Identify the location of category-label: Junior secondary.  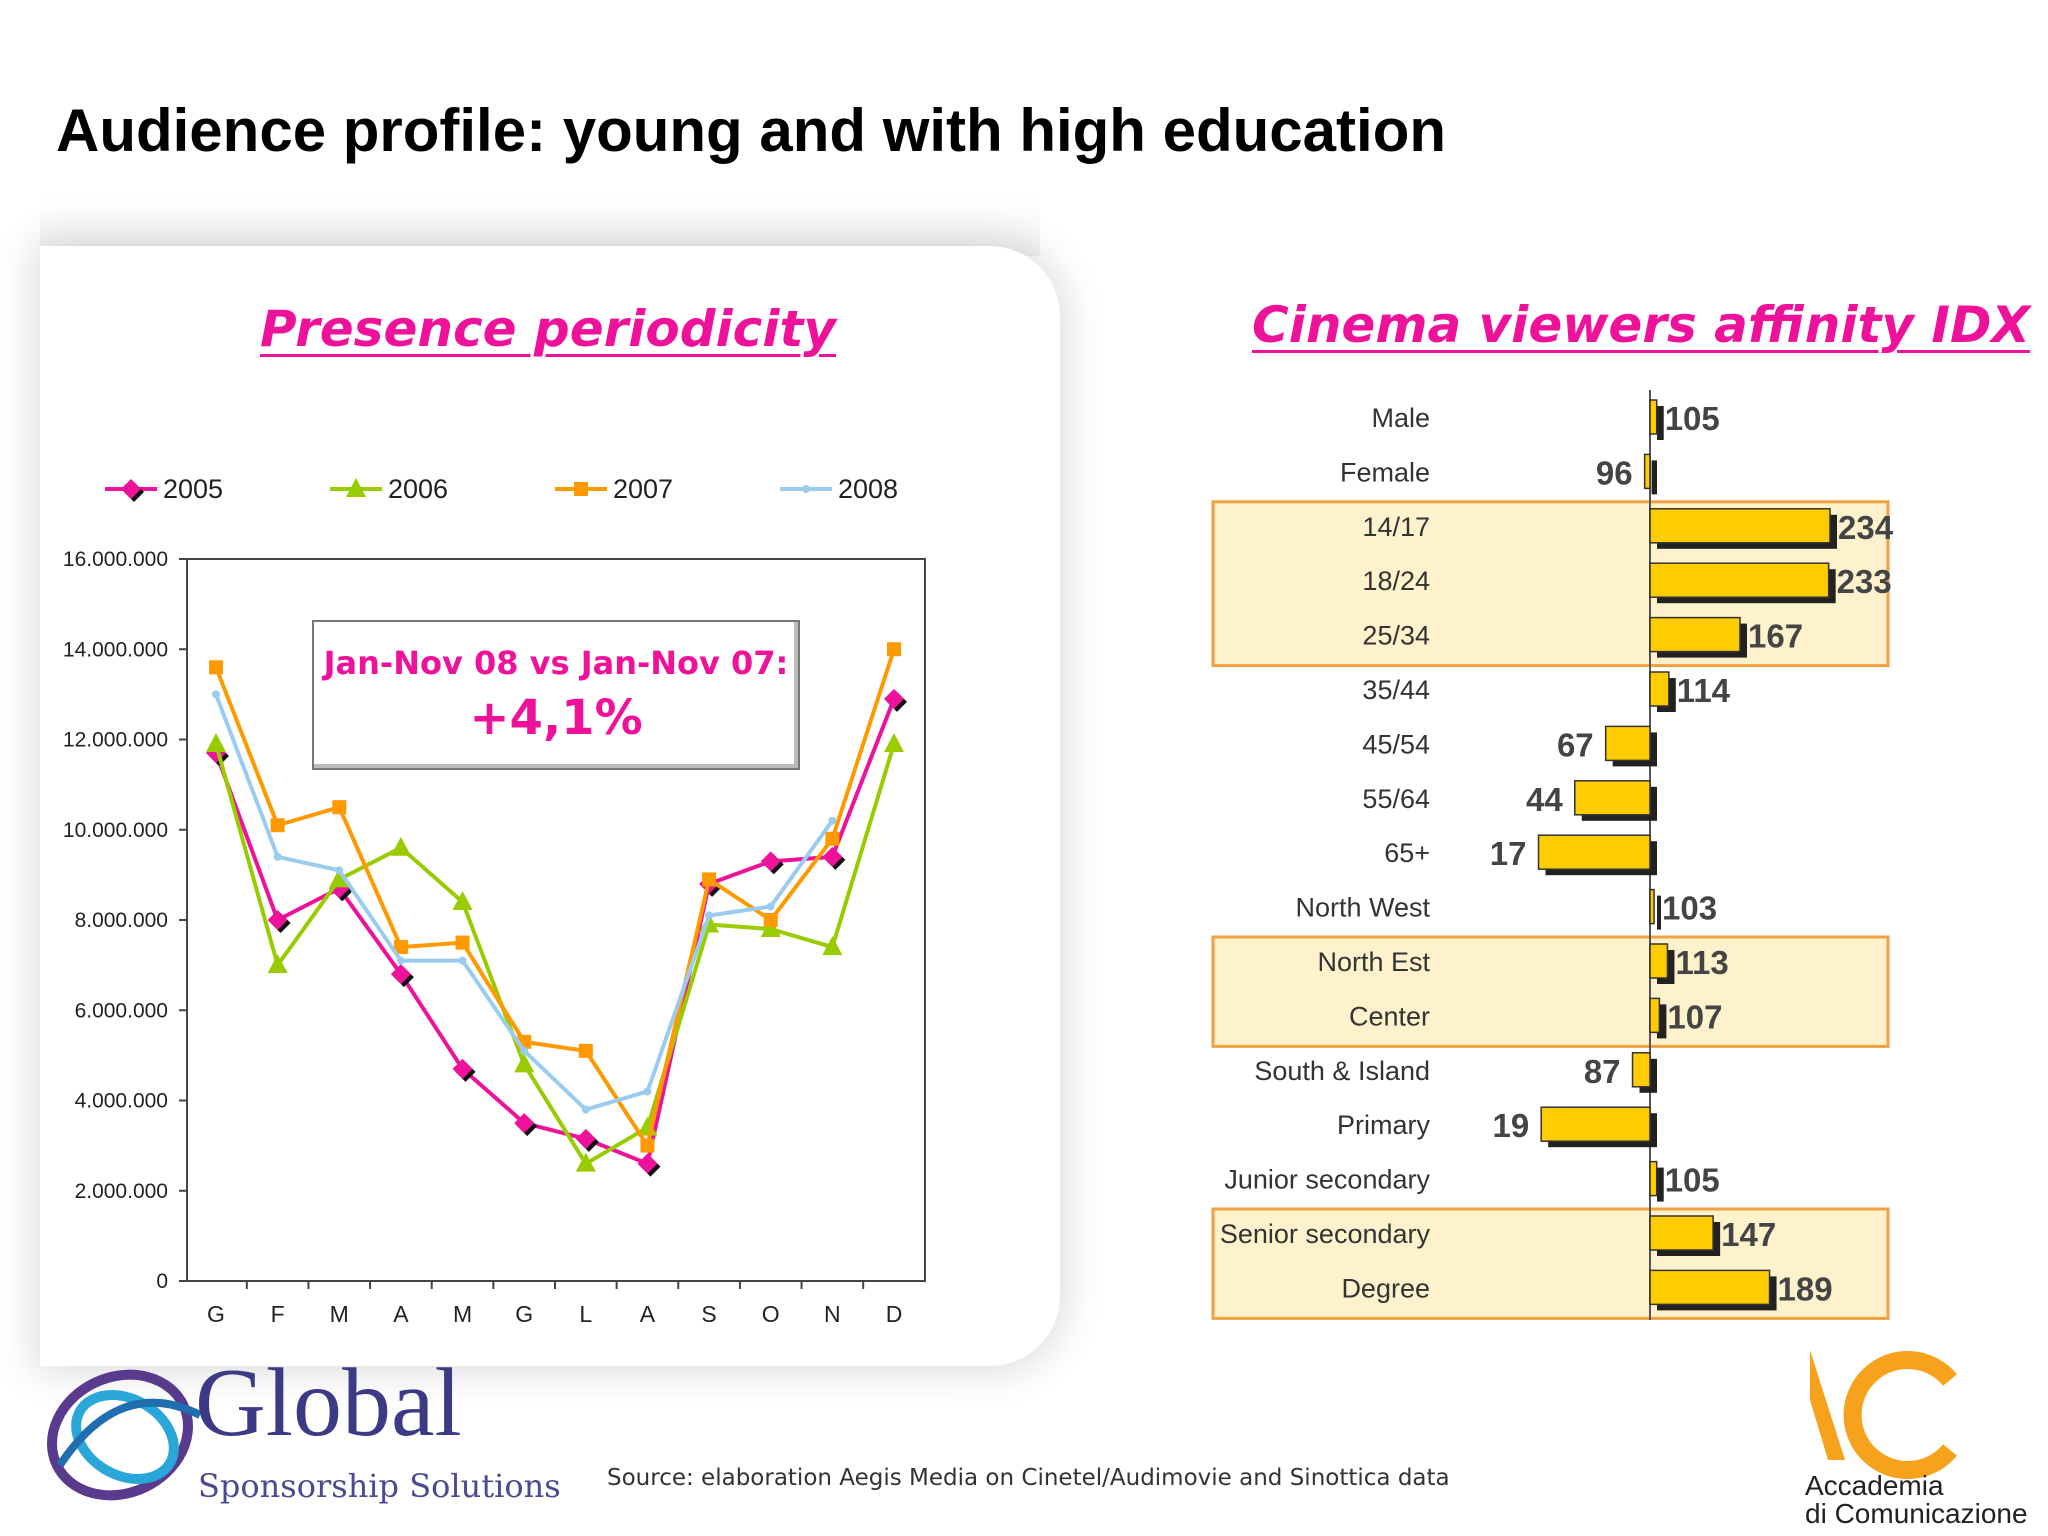
(1327, 1180).